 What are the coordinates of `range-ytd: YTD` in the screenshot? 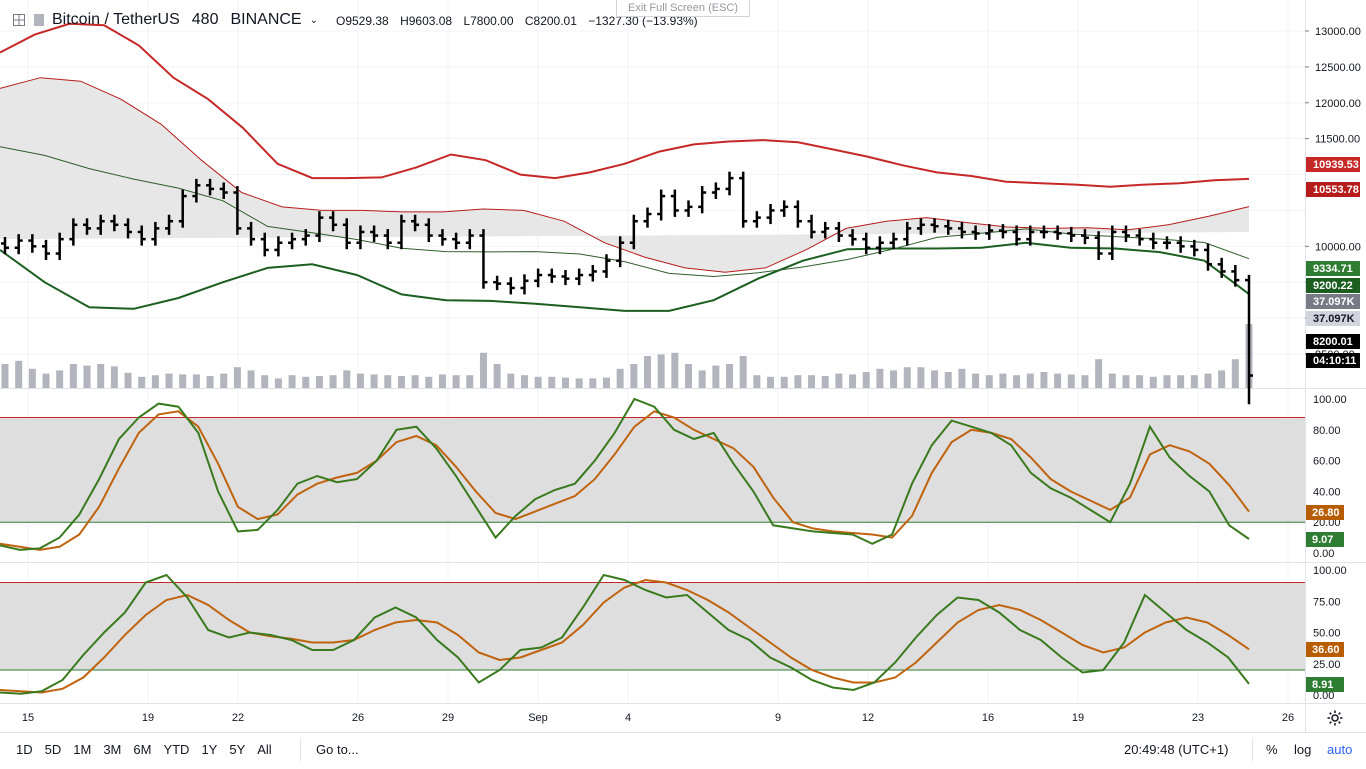 It's located at (176, 749).